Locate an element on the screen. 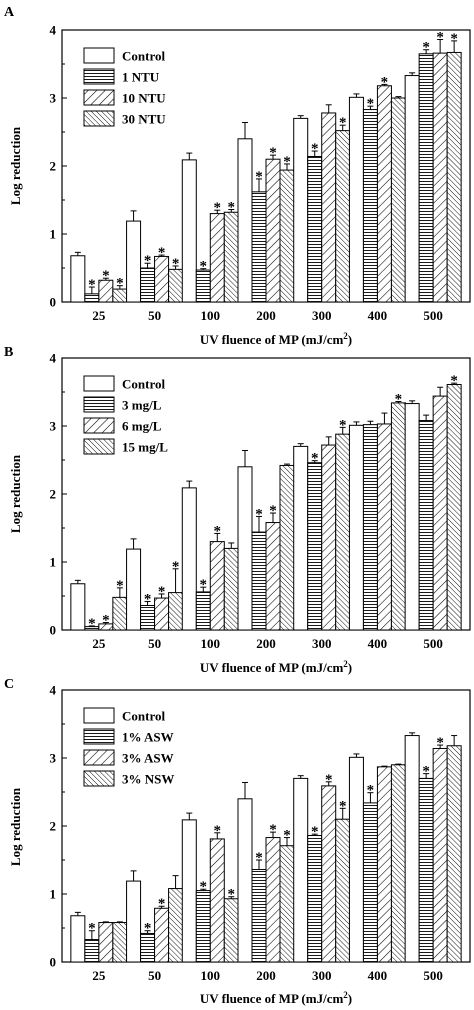 The height and width of the screenshot is (1010, 474). panel-c-ylabel: Log reduction is located at coordinates (15, 826).